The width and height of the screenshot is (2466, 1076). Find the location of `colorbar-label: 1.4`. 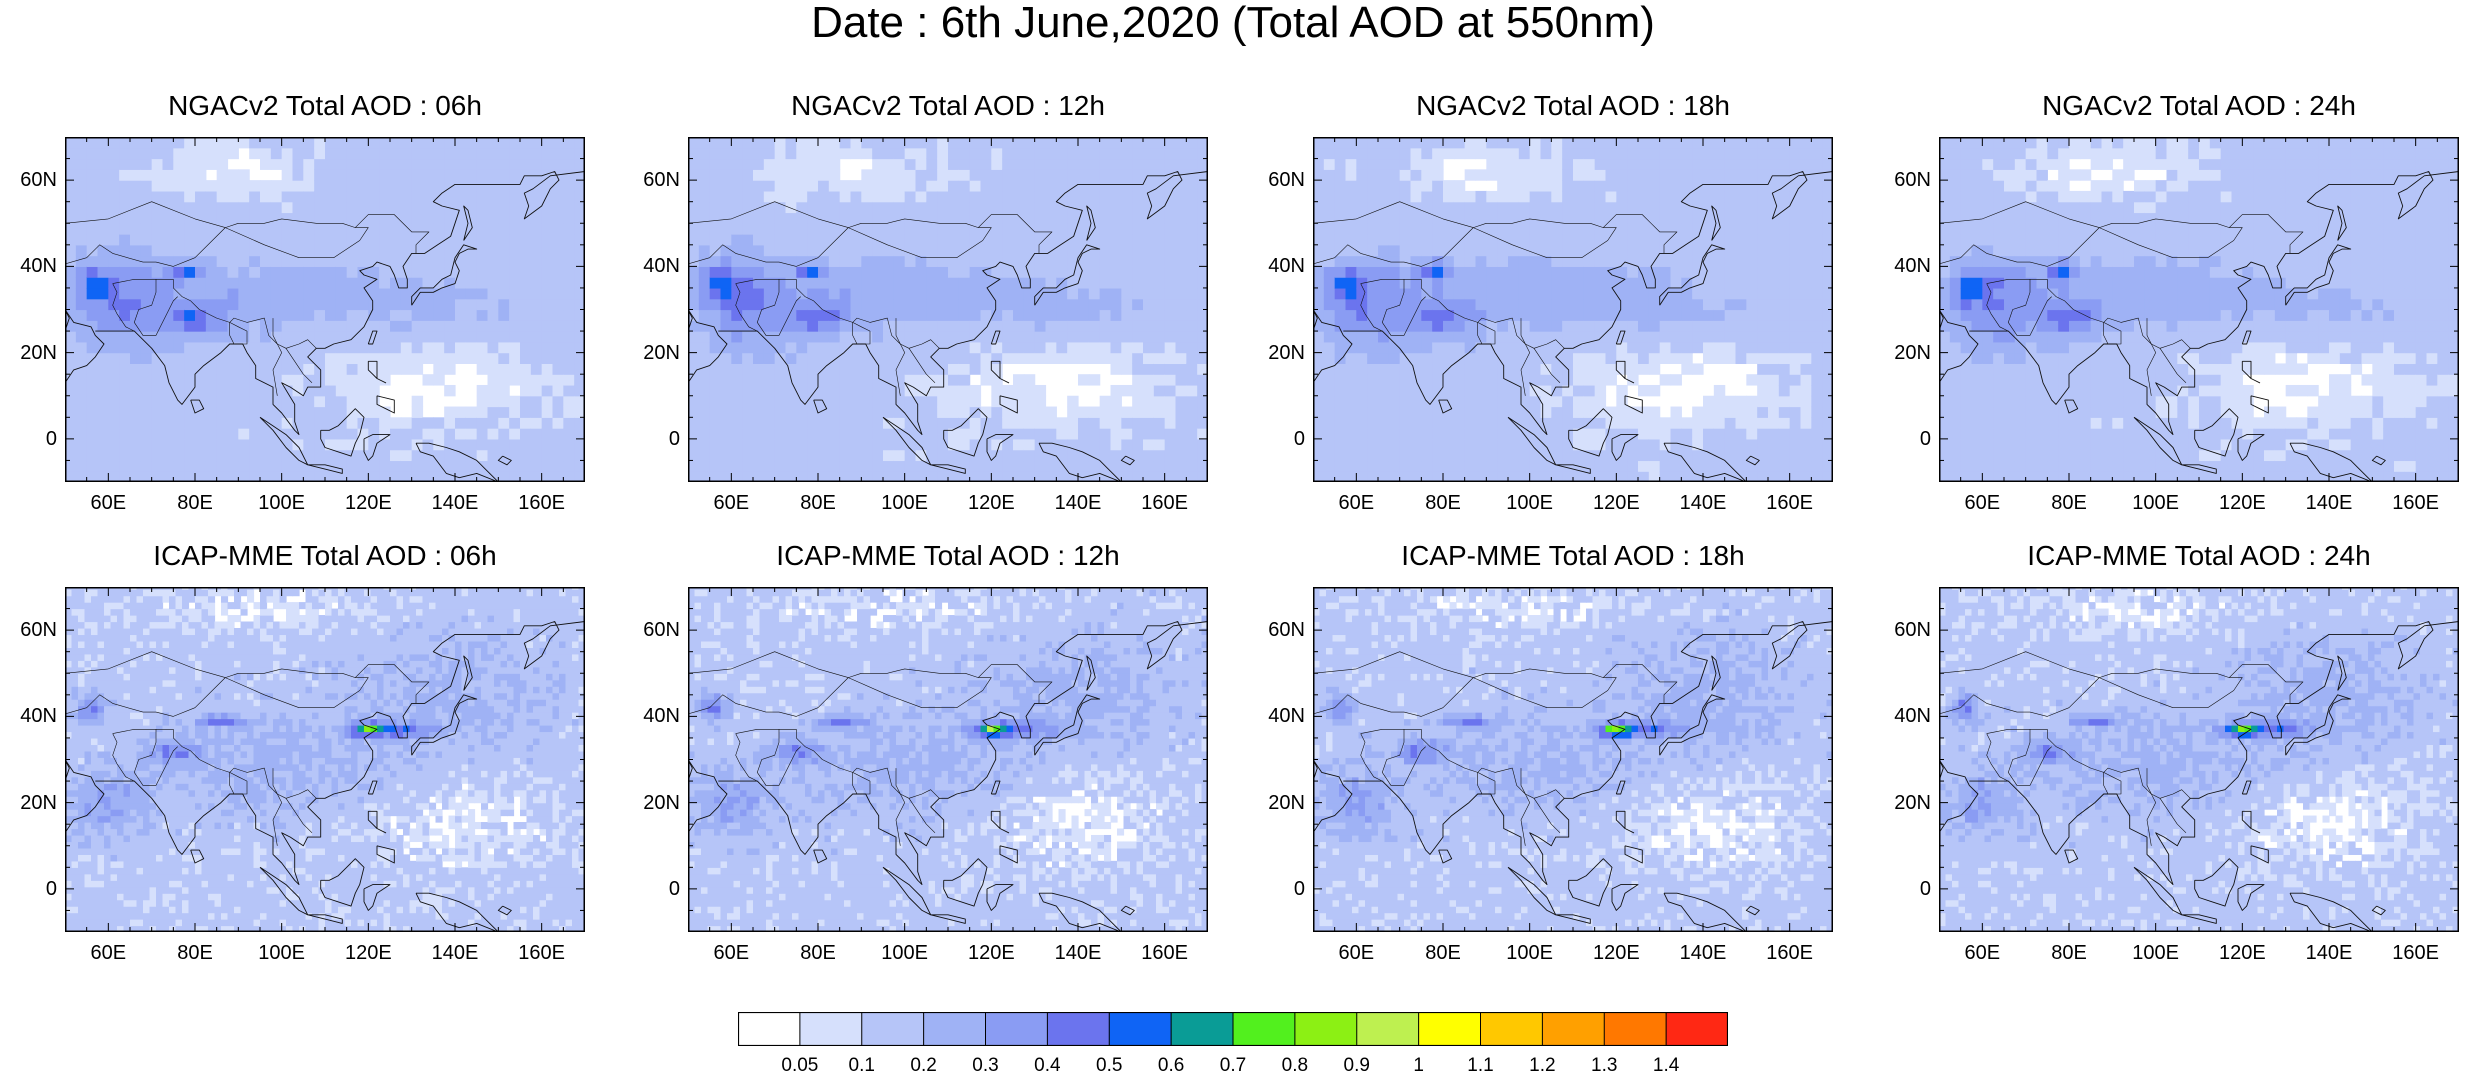

colorbar-label: 1.4 is located at coordinates (1666, 1066).